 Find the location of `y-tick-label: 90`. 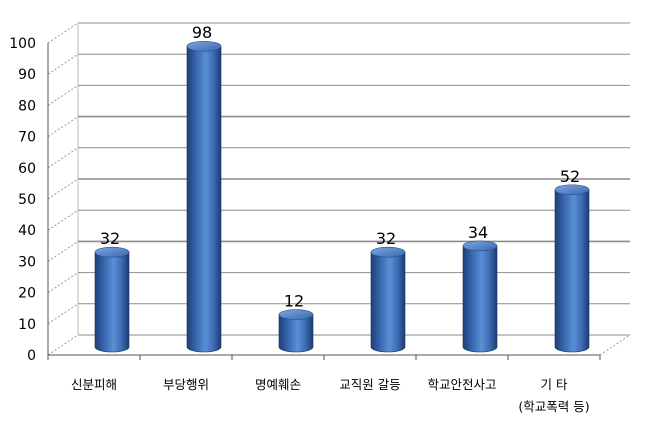

y-tick-label: 90 is located at coordinates (27, 75).